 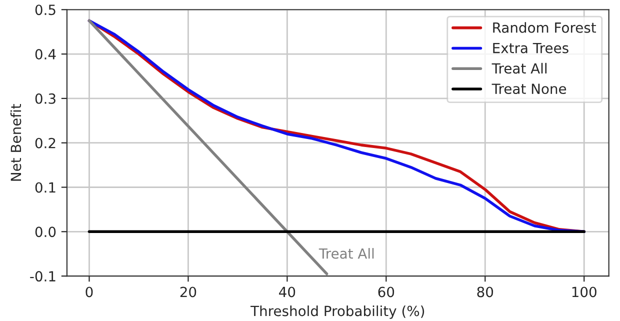 I want to click on x-tick-label: 60, so click(x=386, y=292).